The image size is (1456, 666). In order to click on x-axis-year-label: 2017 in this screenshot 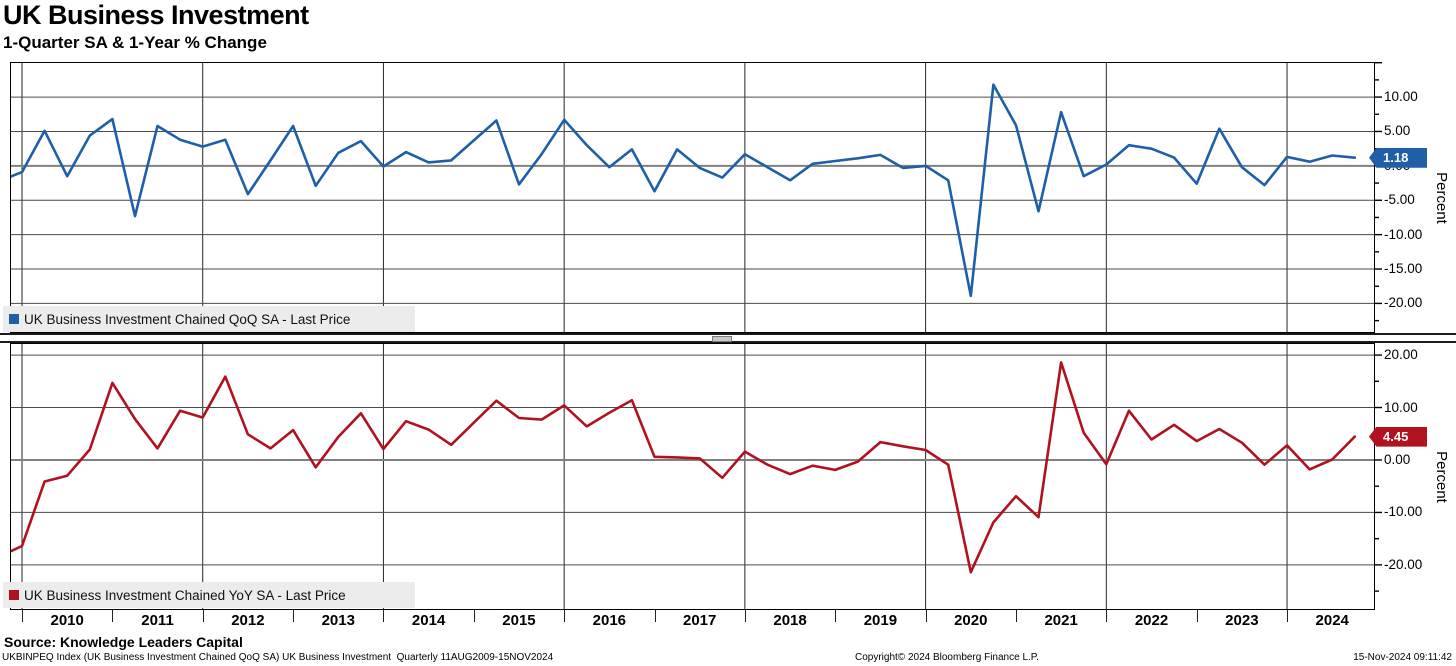, I will do `click(700, 620)`.